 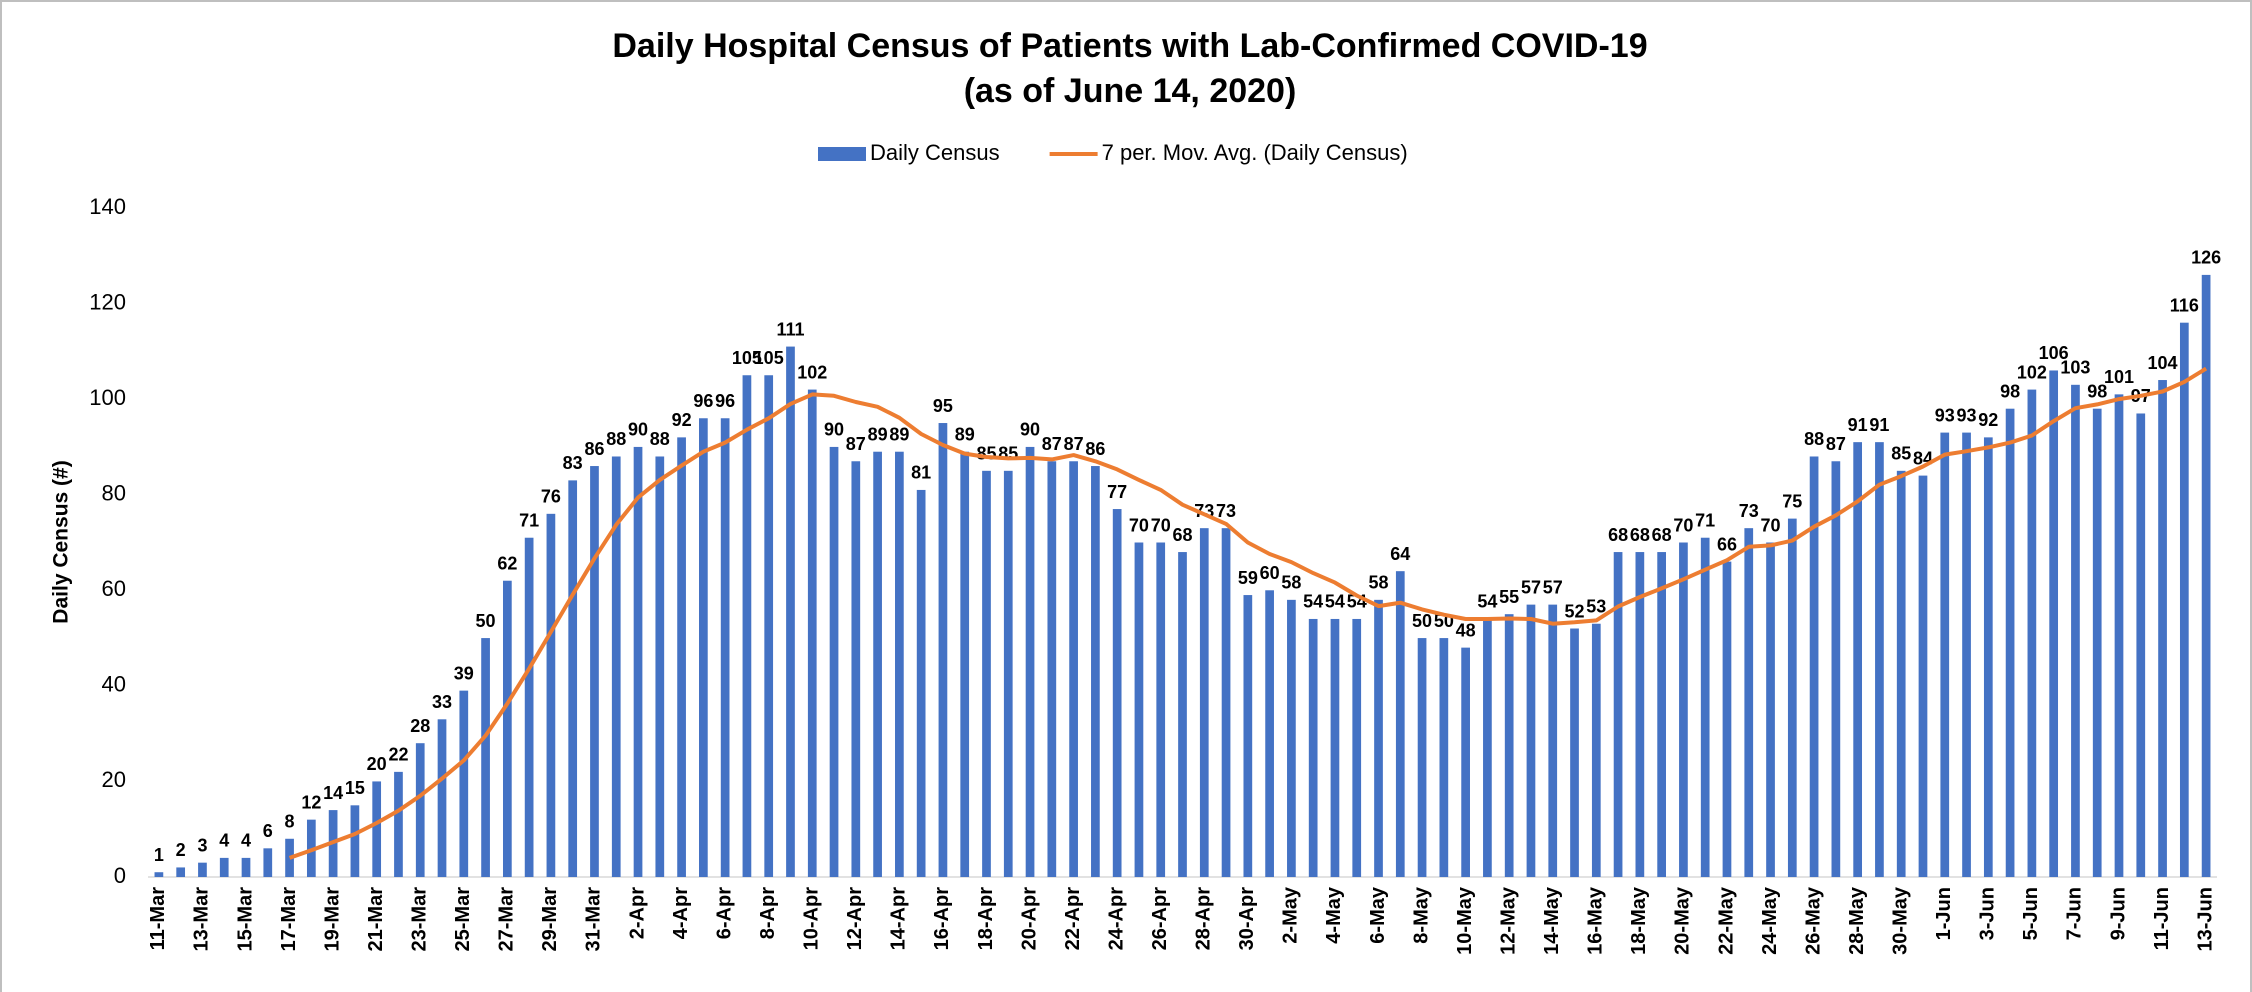 I want to click on legend-label: Daily Census, so click(x=935, y=152).